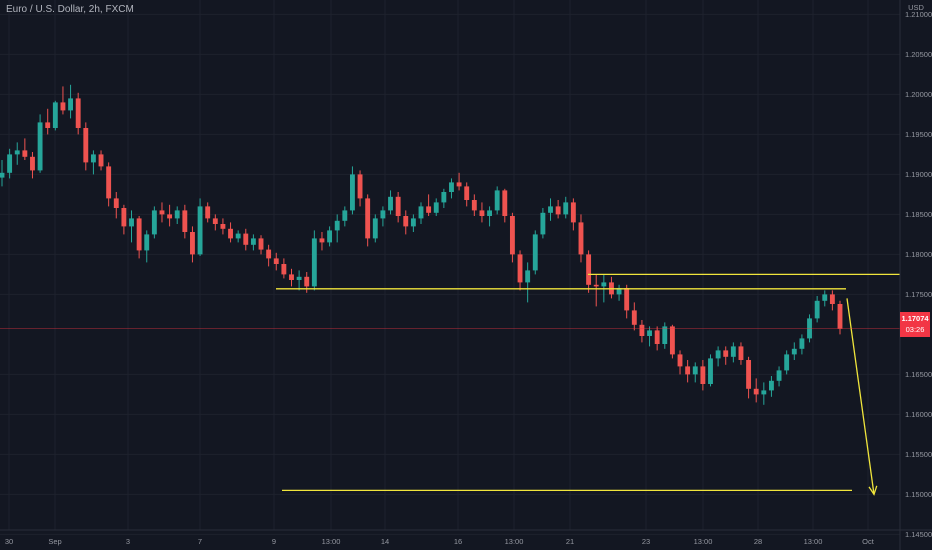 This screenshot has height=550, width=932. Describe the element at coordinates (918, 134) in the screenshot. I see `price-tick-label: 1.19500` at that location.